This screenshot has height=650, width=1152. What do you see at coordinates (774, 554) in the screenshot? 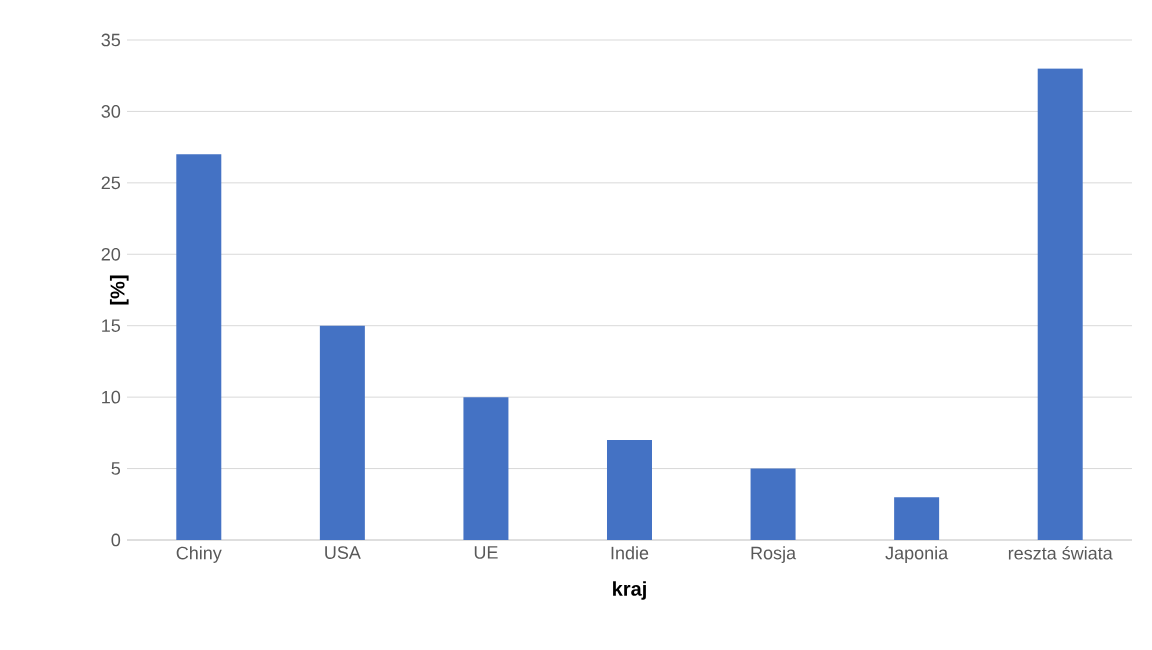
I see `x-tick-label: Rosja` at bounding box center [774, 554].